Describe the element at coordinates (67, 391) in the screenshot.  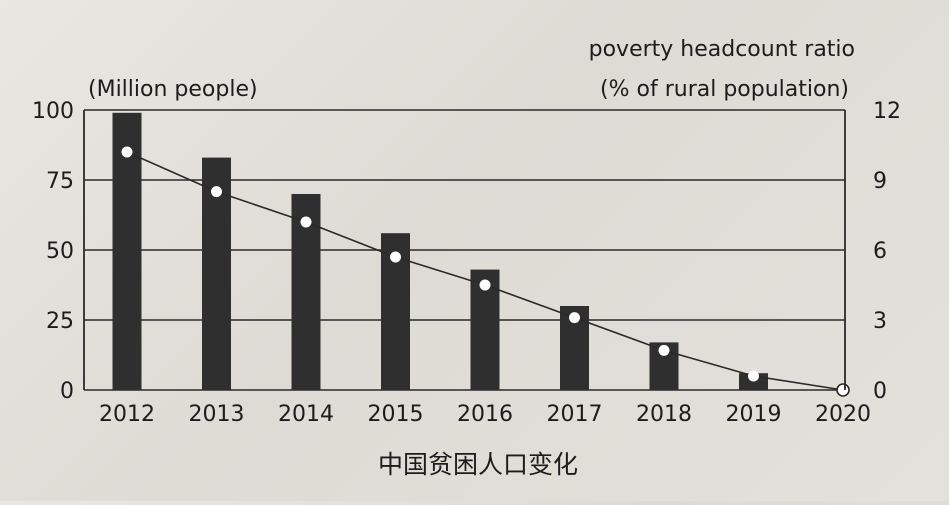
I see `left-tick-0: 0` at that location.